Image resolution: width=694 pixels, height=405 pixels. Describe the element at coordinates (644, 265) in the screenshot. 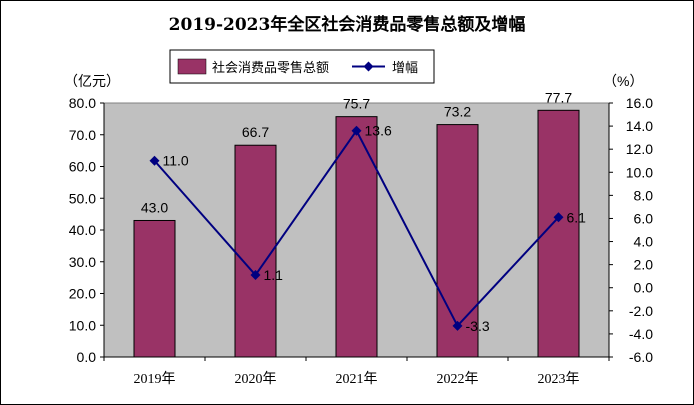

I see `right-tick-label: 2.0` at that location.